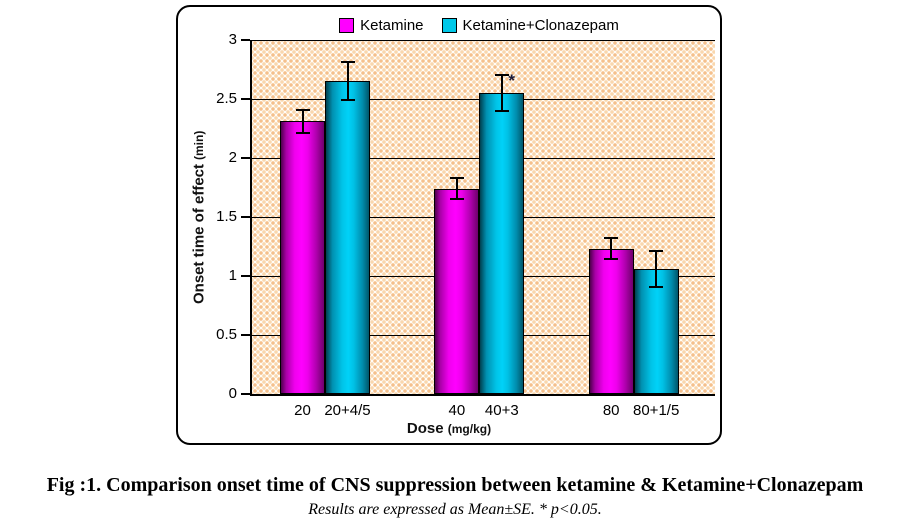 This screenshot has height=531, width=910. I want to click on y-tick-label: 1.5, so click(226, 216).